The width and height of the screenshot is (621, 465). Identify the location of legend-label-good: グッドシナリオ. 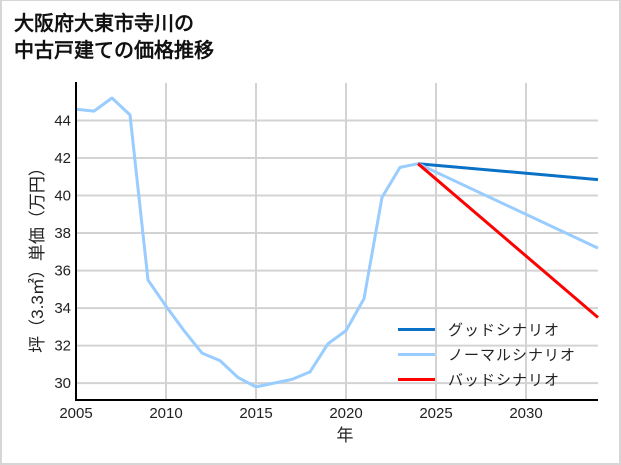
(504, 330).